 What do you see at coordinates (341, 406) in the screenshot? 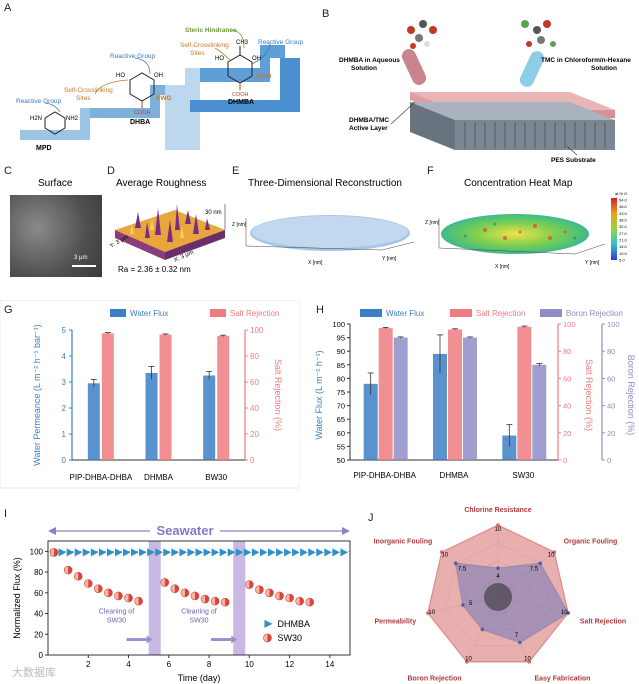
I see `h-tick-left: 70` at bounding box center [341, 406].